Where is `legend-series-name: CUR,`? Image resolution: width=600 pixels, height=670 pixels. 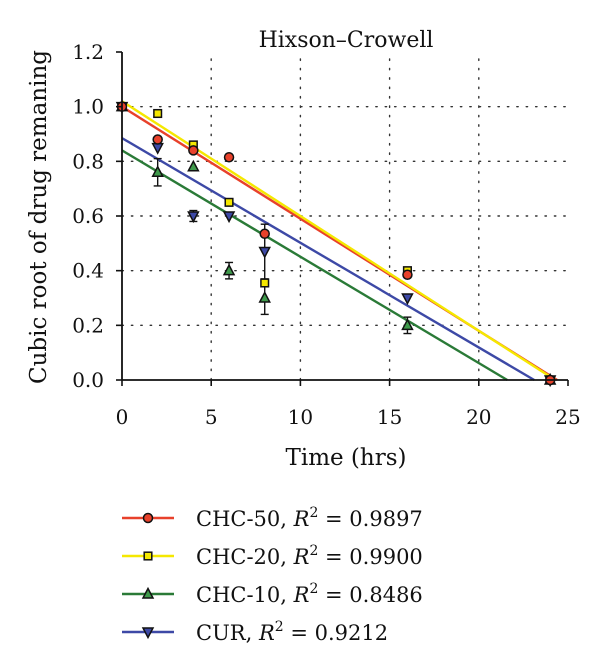
legend-series-name: CUR, is located at coordinates (227, 633).